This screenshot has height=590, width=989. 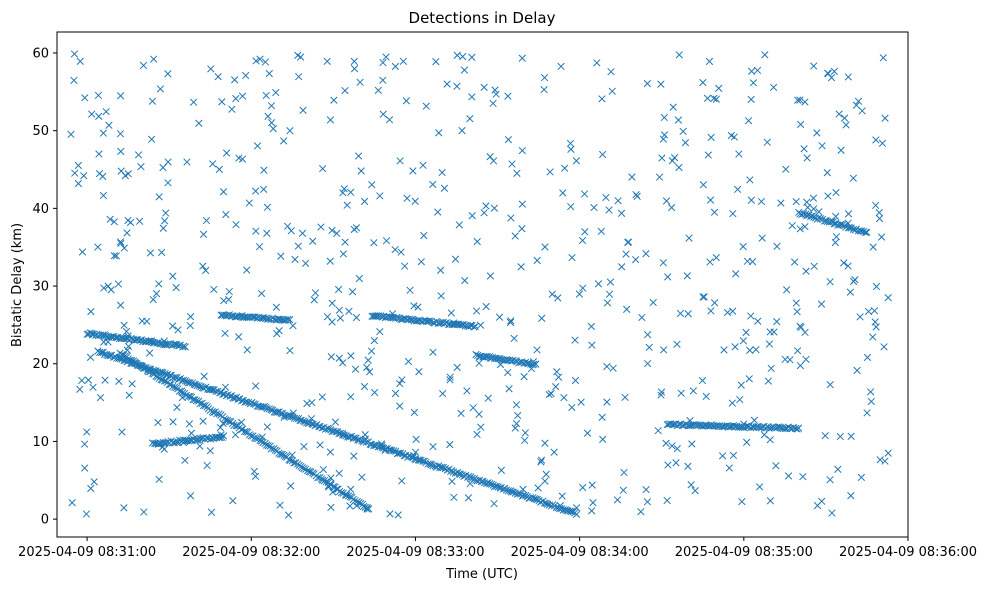 I want to click on x-tick-label: 2025-04-09 08:35:00, so click(x=744, y=552).